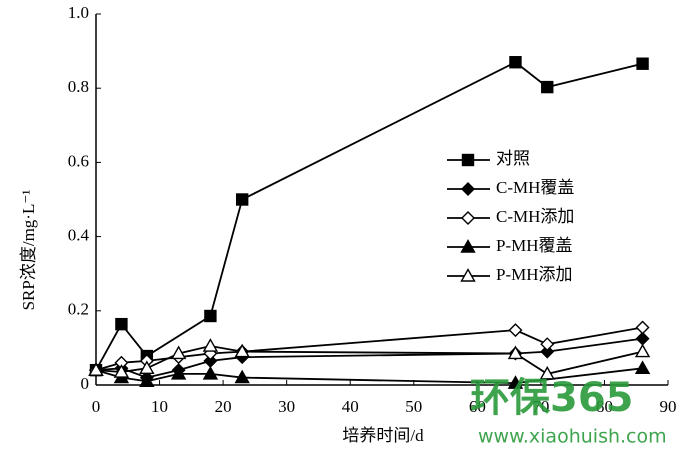  What do you see at coordinates (96, 406) in the screenshot?
I see `x-tick-label: 0` at bounding box center [96, 406].